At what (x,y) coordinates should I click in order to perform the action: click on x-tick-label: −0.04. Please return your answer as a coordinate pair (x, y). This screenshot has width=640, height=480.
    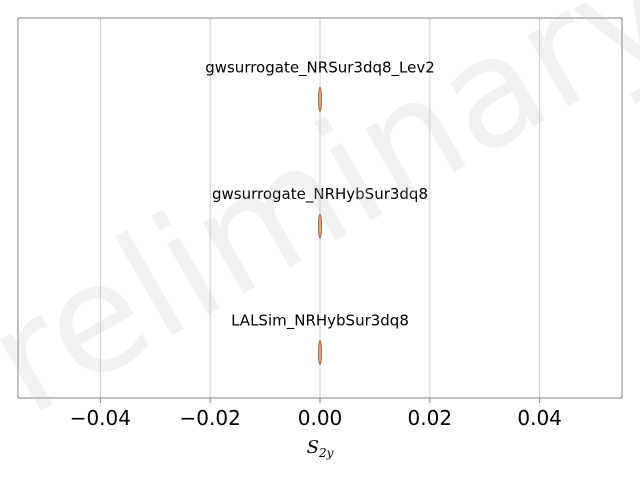
    Looking at the image, I should click on (100, 418).